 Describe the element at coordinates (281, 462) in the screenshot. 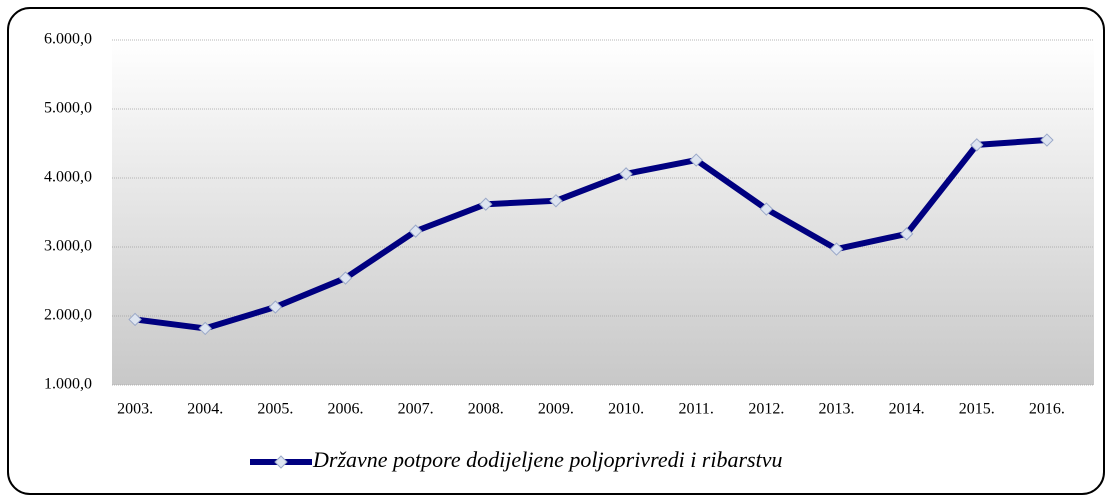

I see `legend-marker` at that location.